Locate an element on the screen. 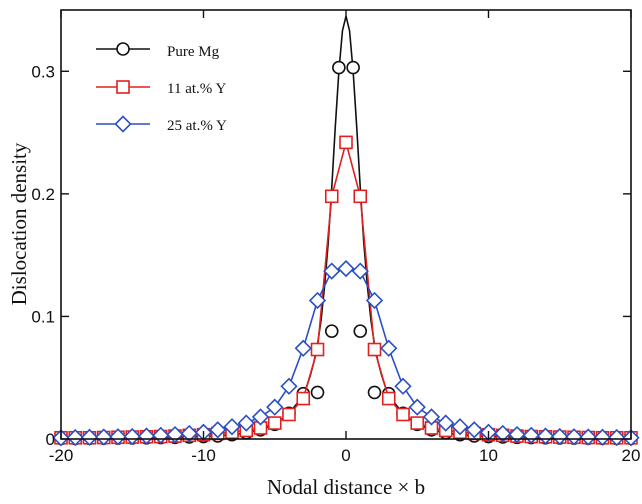 The image size is (642, 504). legend: Pure Mg 11 at.% Y 25 at.% Y is located at coordinates (161, 88).